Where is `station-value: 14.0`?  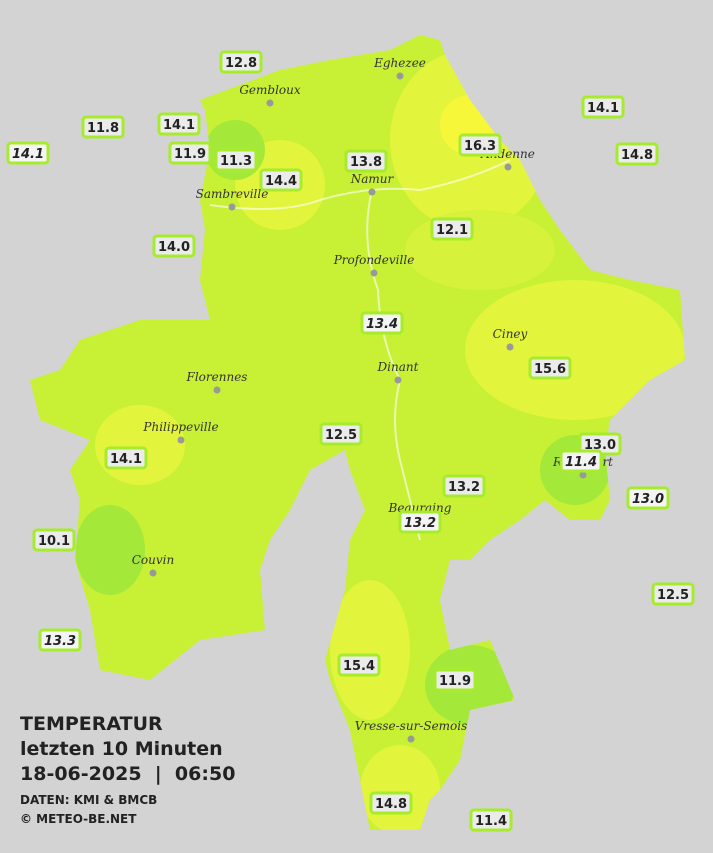 station-value: 14.0 is located at coordinates (174, 247).